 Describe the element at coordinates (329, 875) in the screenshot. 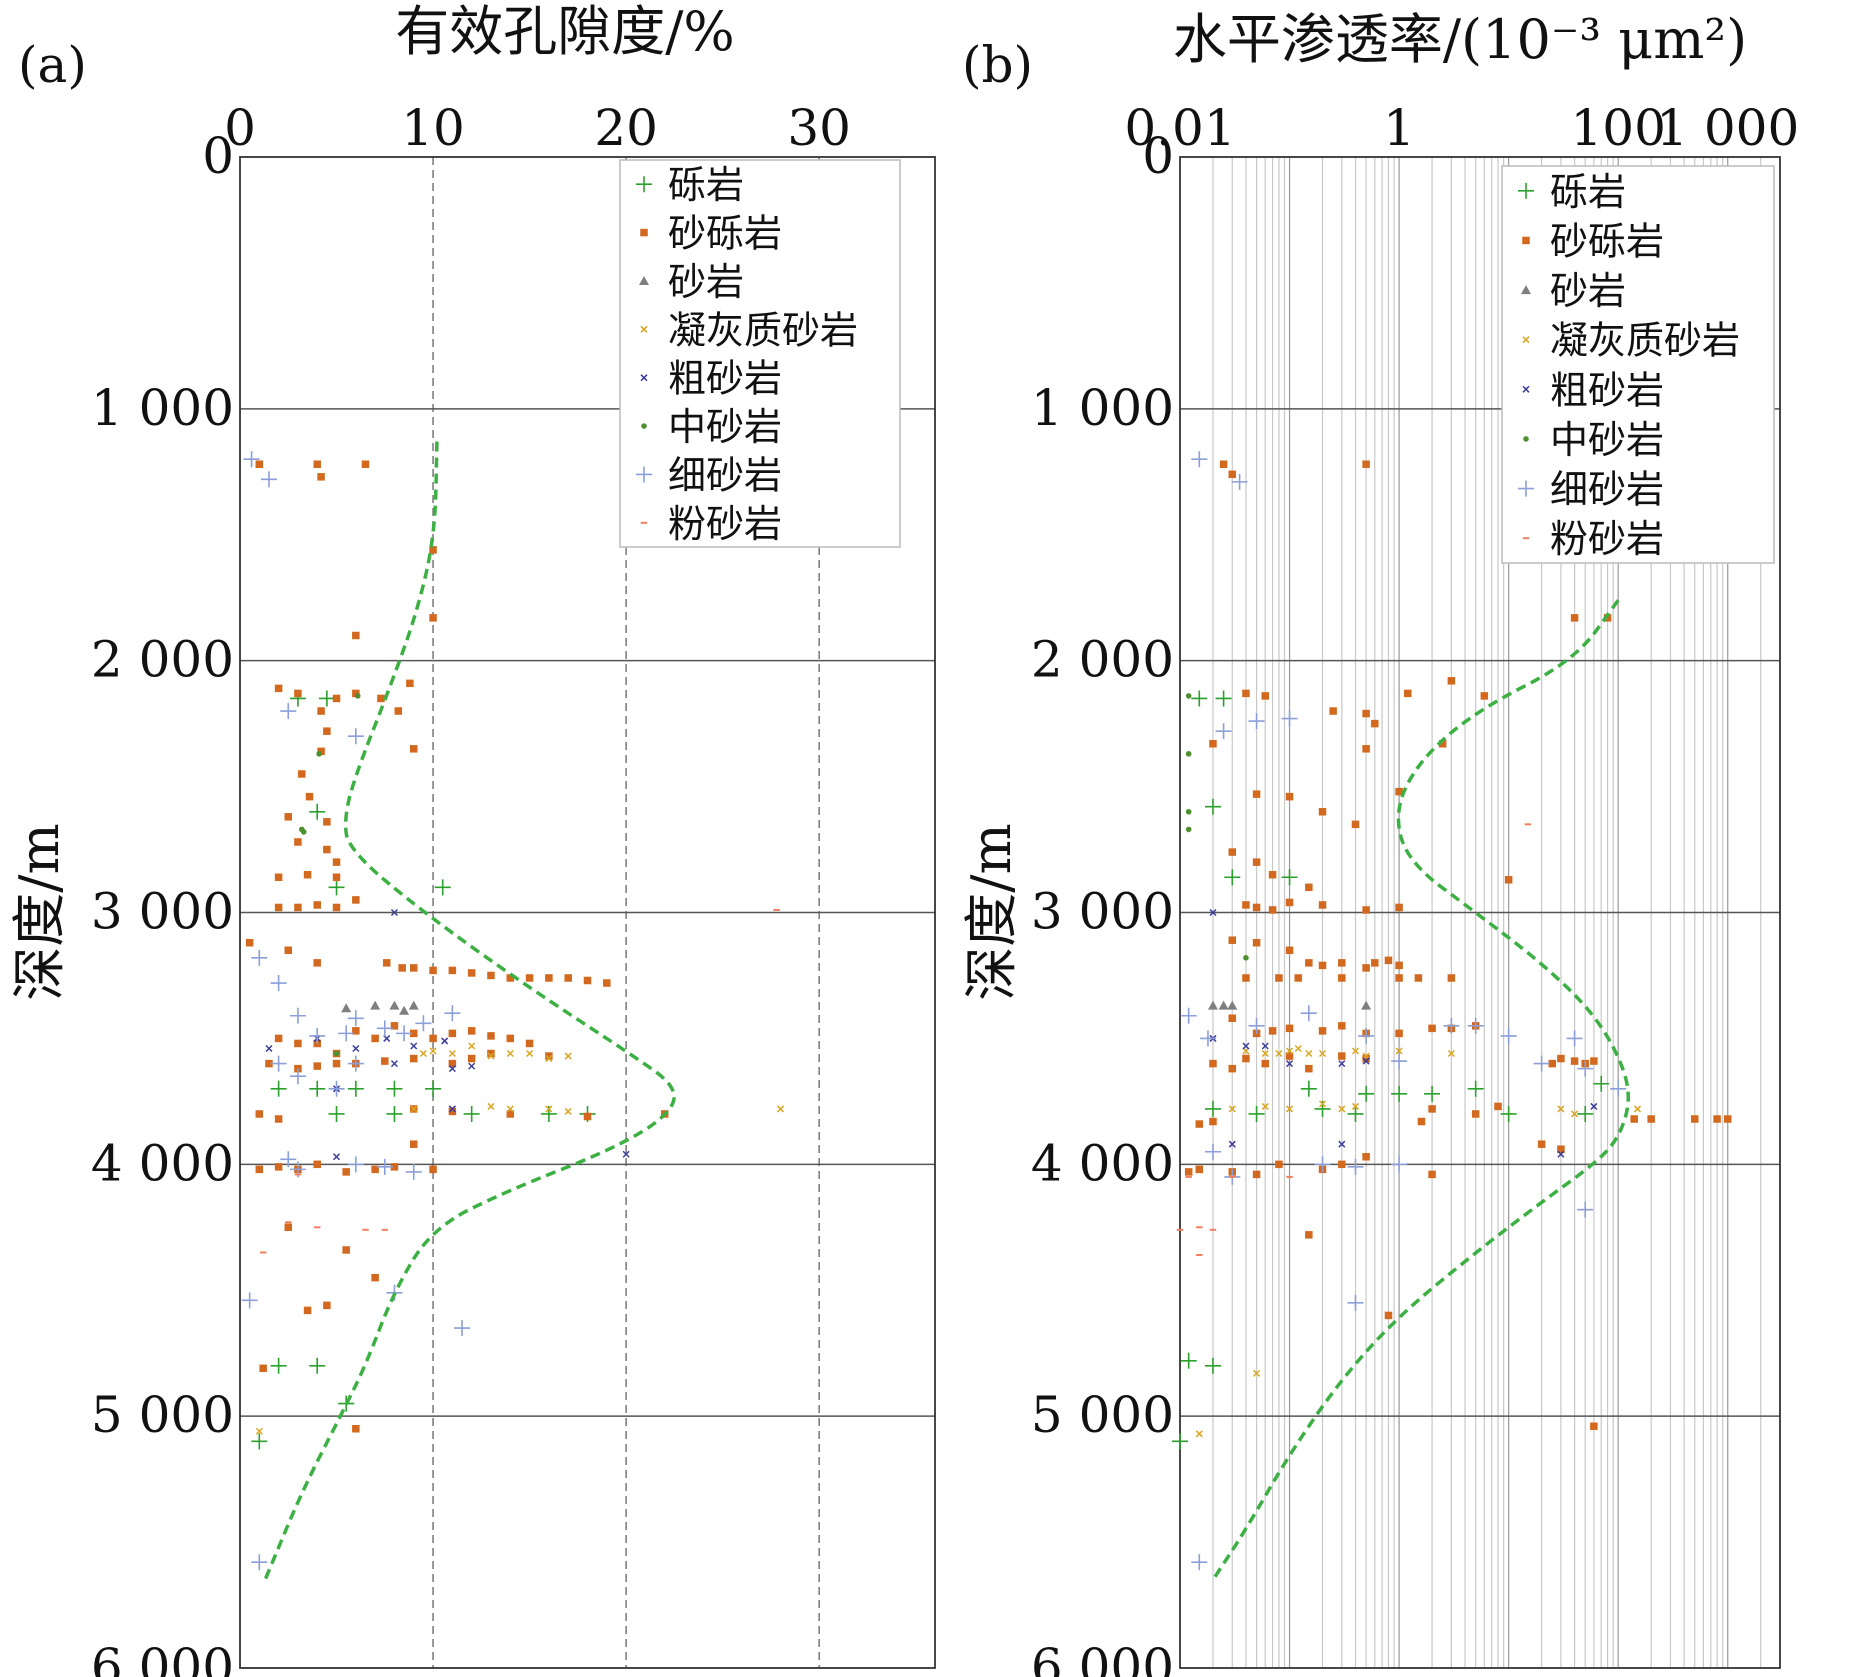

I see `series-dot` at that location.